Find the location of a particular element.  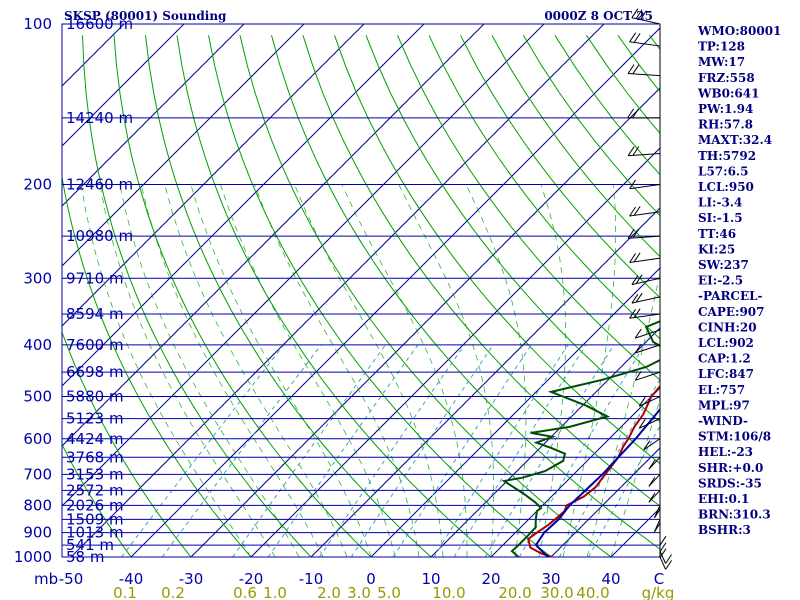

mixing-ratio-tick-label: 3.0 is located at coordinates (359, 592).